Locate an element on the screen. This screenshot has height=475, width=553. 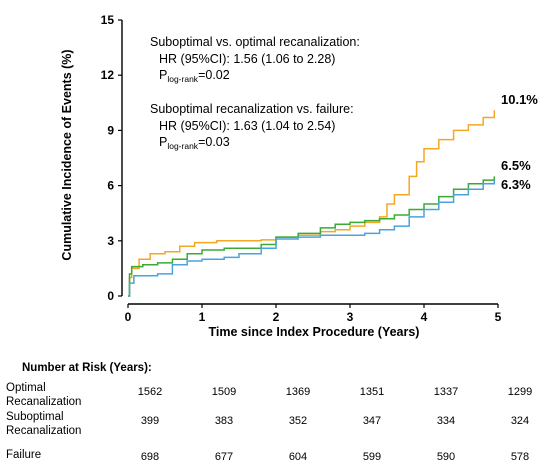
annotation-1-line1: Suboptimal vs. optimal recanalization: is located at coordinates (255, 42).